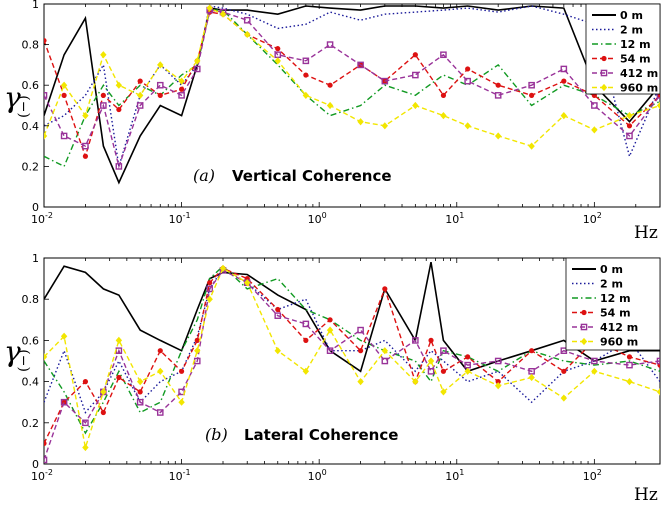 The width and height of the screenshot is (664, 509). I want to click on x-tick-labels: 10⁻² 10⁻¹ 10⁰ 10¹ 10², so click(316, 475).